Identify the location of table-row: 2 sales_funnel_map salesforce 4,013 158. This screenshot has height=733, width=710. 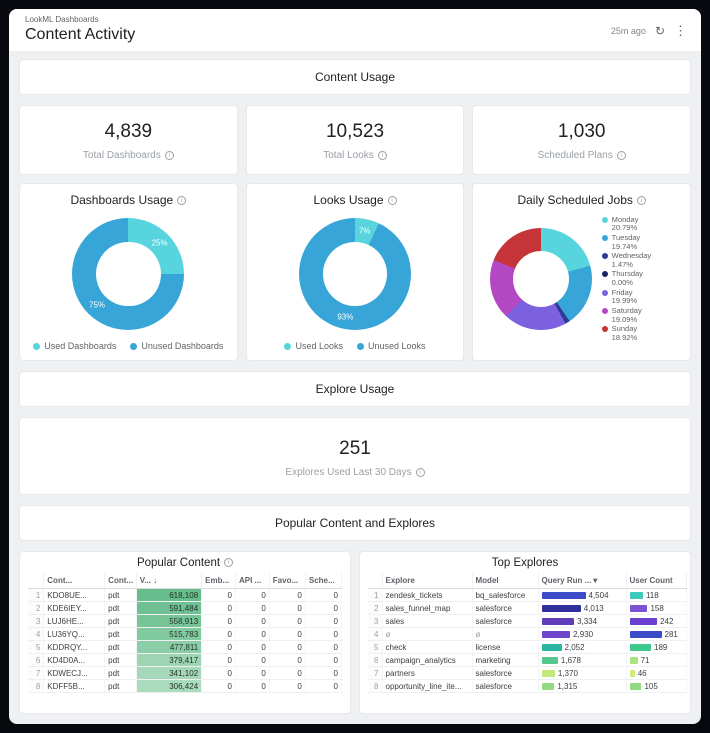
(527, 608).